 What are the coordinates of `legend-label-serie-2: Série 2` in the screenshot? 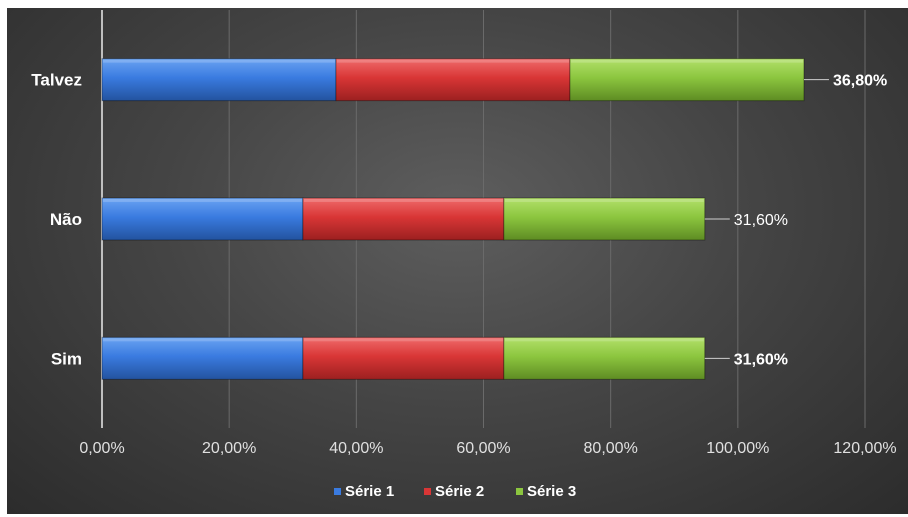 It's located at (459, 491).